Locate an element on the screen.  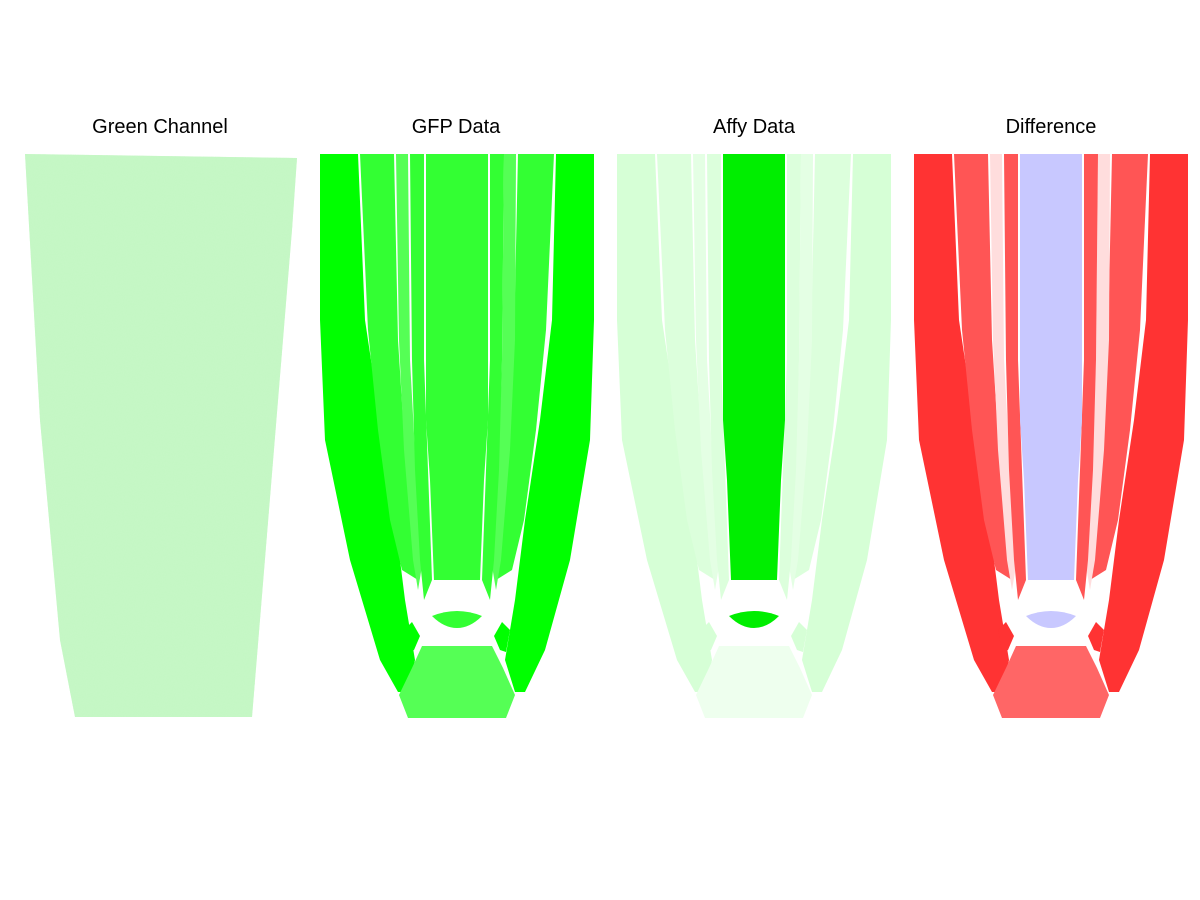
green-channel-image is located at coordinates (161, 435).